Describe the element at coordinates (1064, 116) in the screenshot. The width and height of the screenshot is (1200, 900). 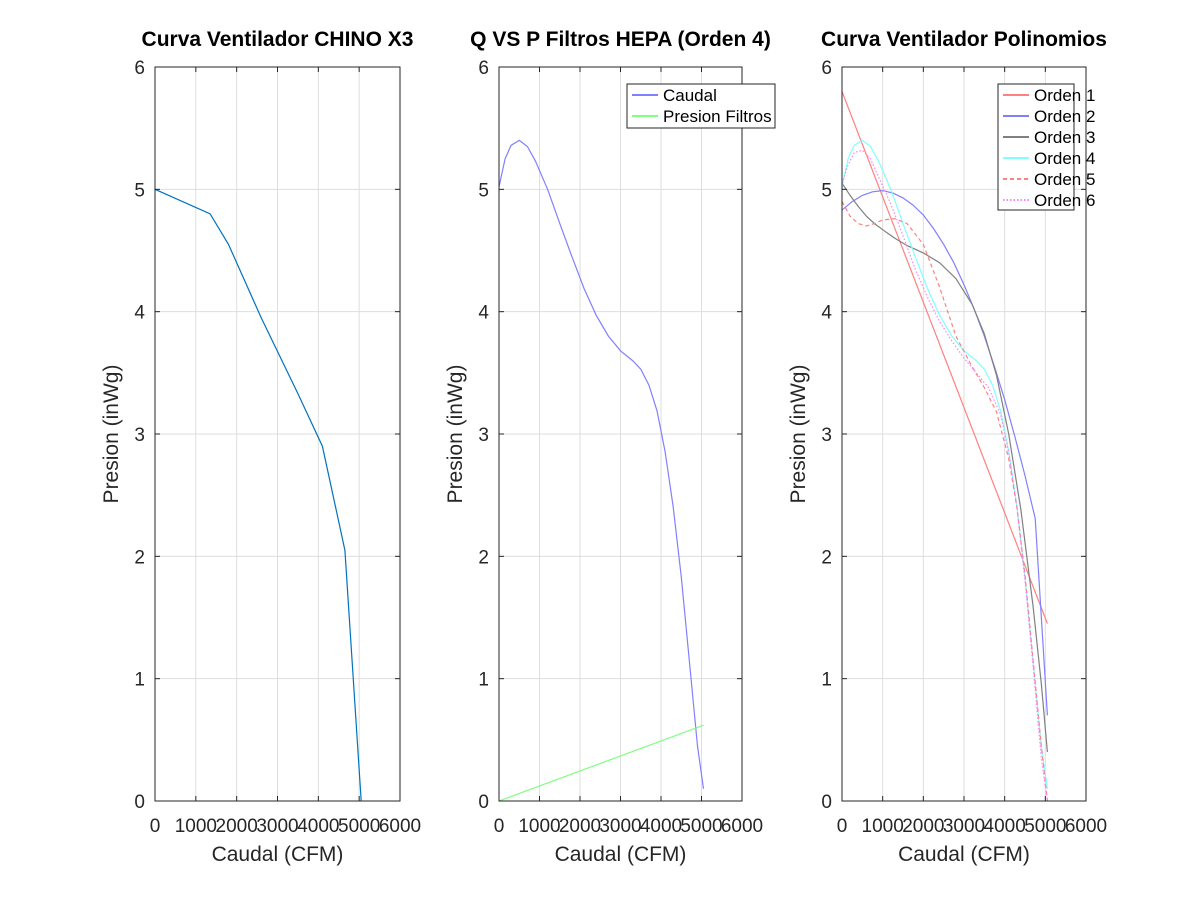
I see `legend-label: Orden 2` at that location.